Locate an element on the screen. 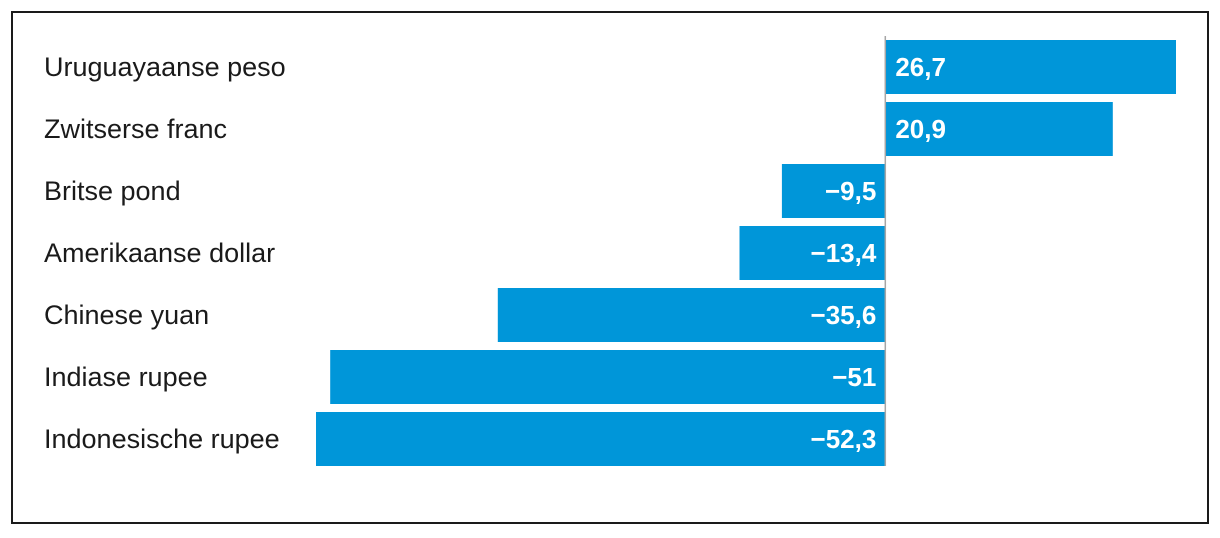  category-label: Zwitserse franc is located at coordinates (135, 129).